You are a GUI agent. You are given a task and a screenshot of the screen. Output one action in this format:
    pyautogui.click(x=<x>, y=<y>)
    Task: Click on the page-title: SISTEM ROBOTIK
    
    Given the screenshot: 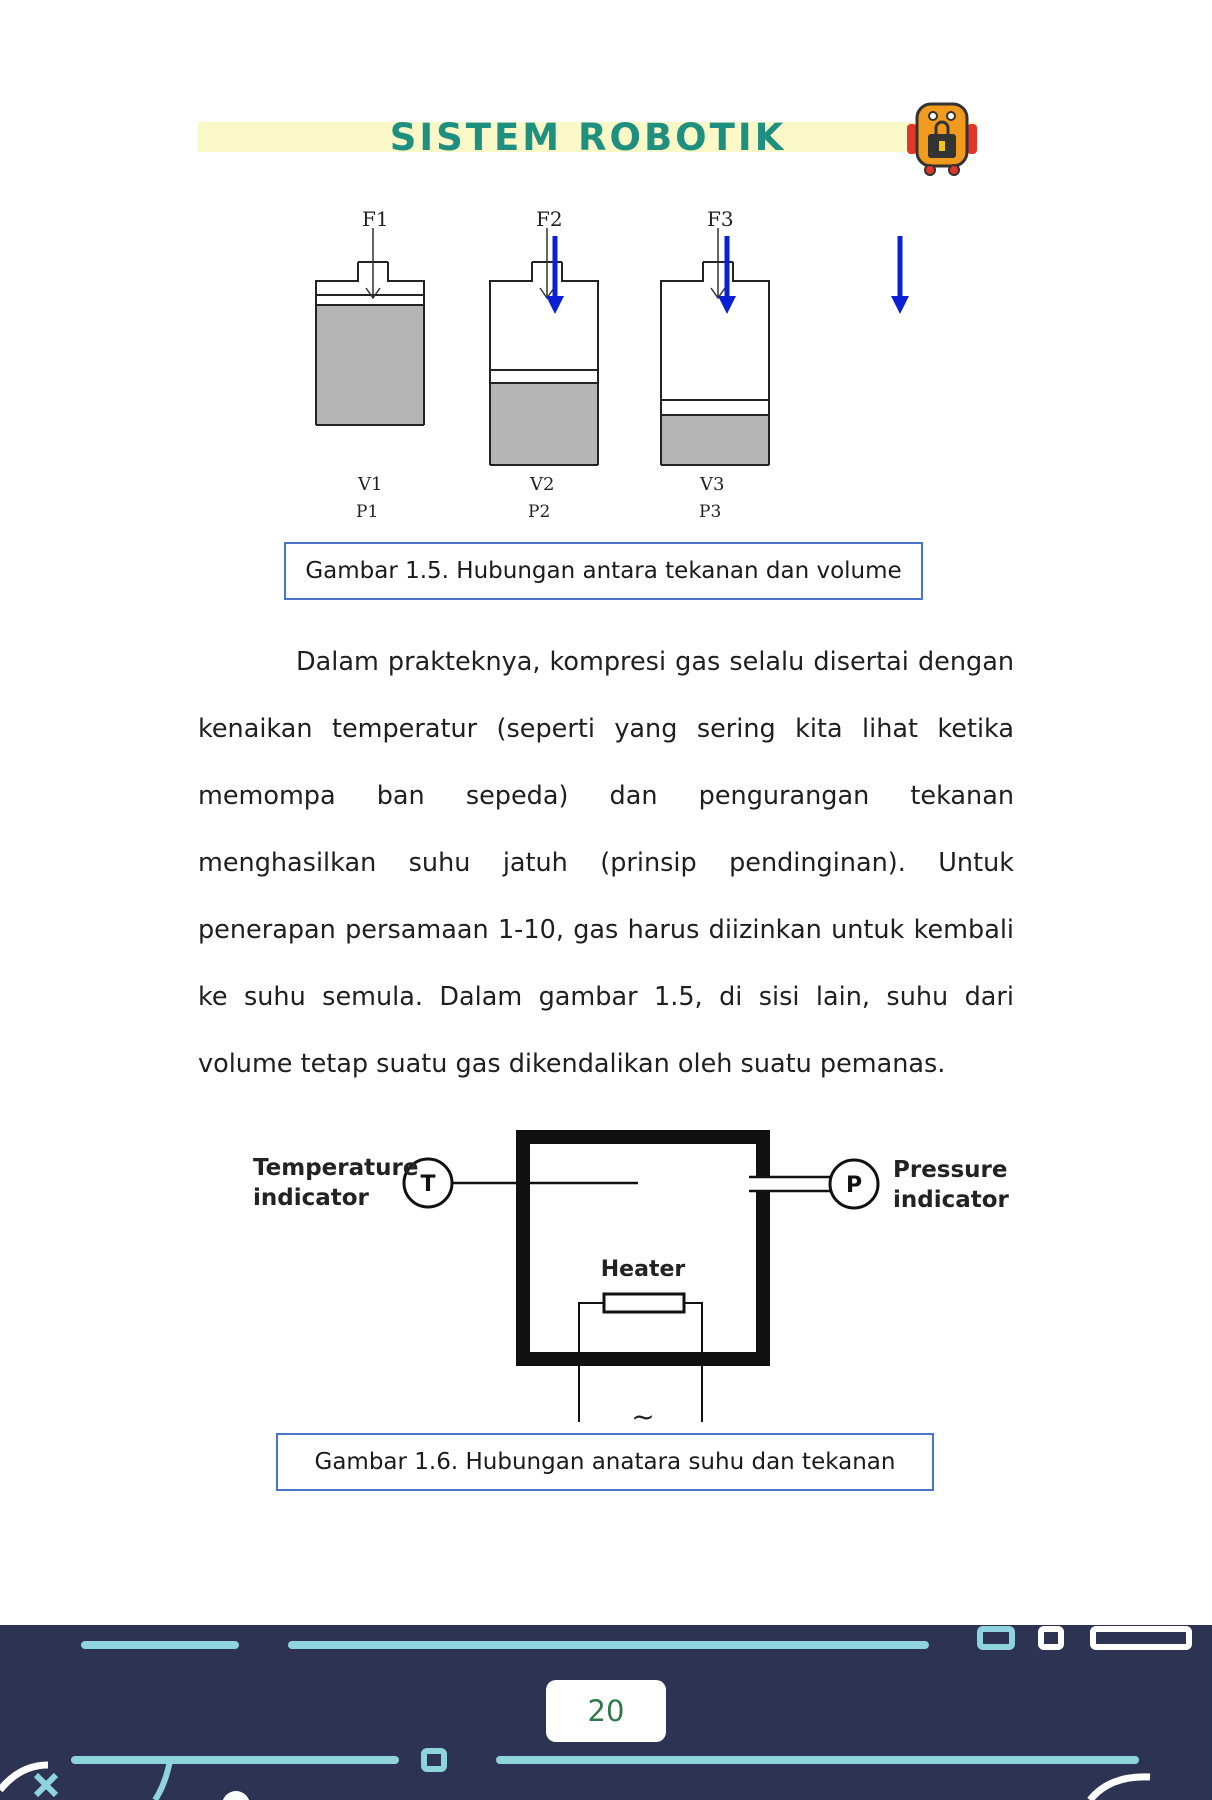 What is the action you would take?
    pyautogui.click(x=588, y=137)
    